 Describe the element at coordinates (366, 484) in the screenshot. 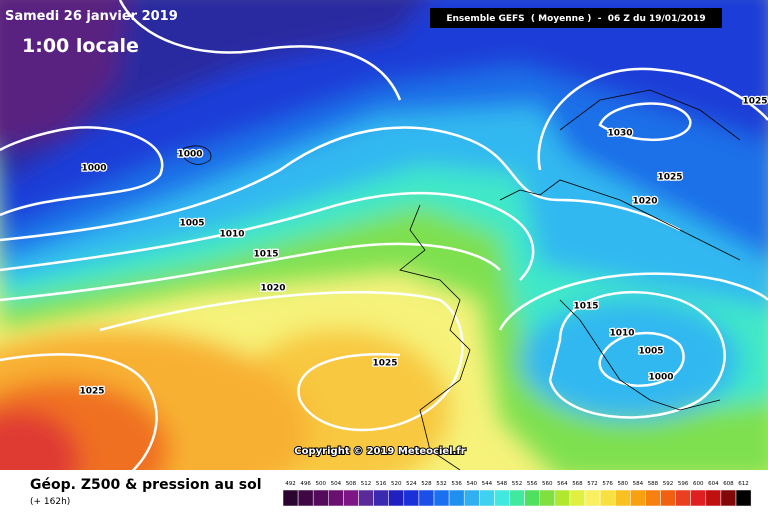

I see `legend-label: 512` at that location.